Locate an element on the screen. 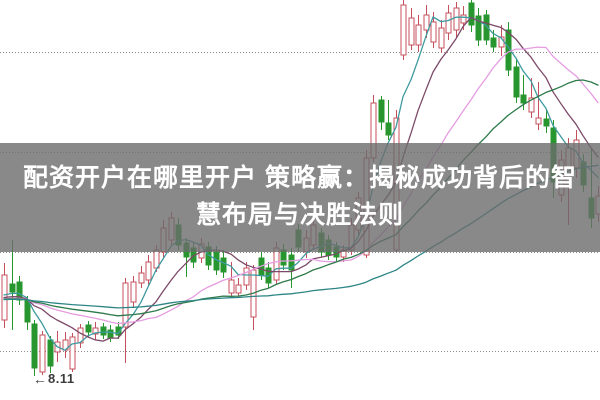 The image size is (600, 400). headline-text-line2: 慧布局与决胜法则 is located at coordinates (299, 215).